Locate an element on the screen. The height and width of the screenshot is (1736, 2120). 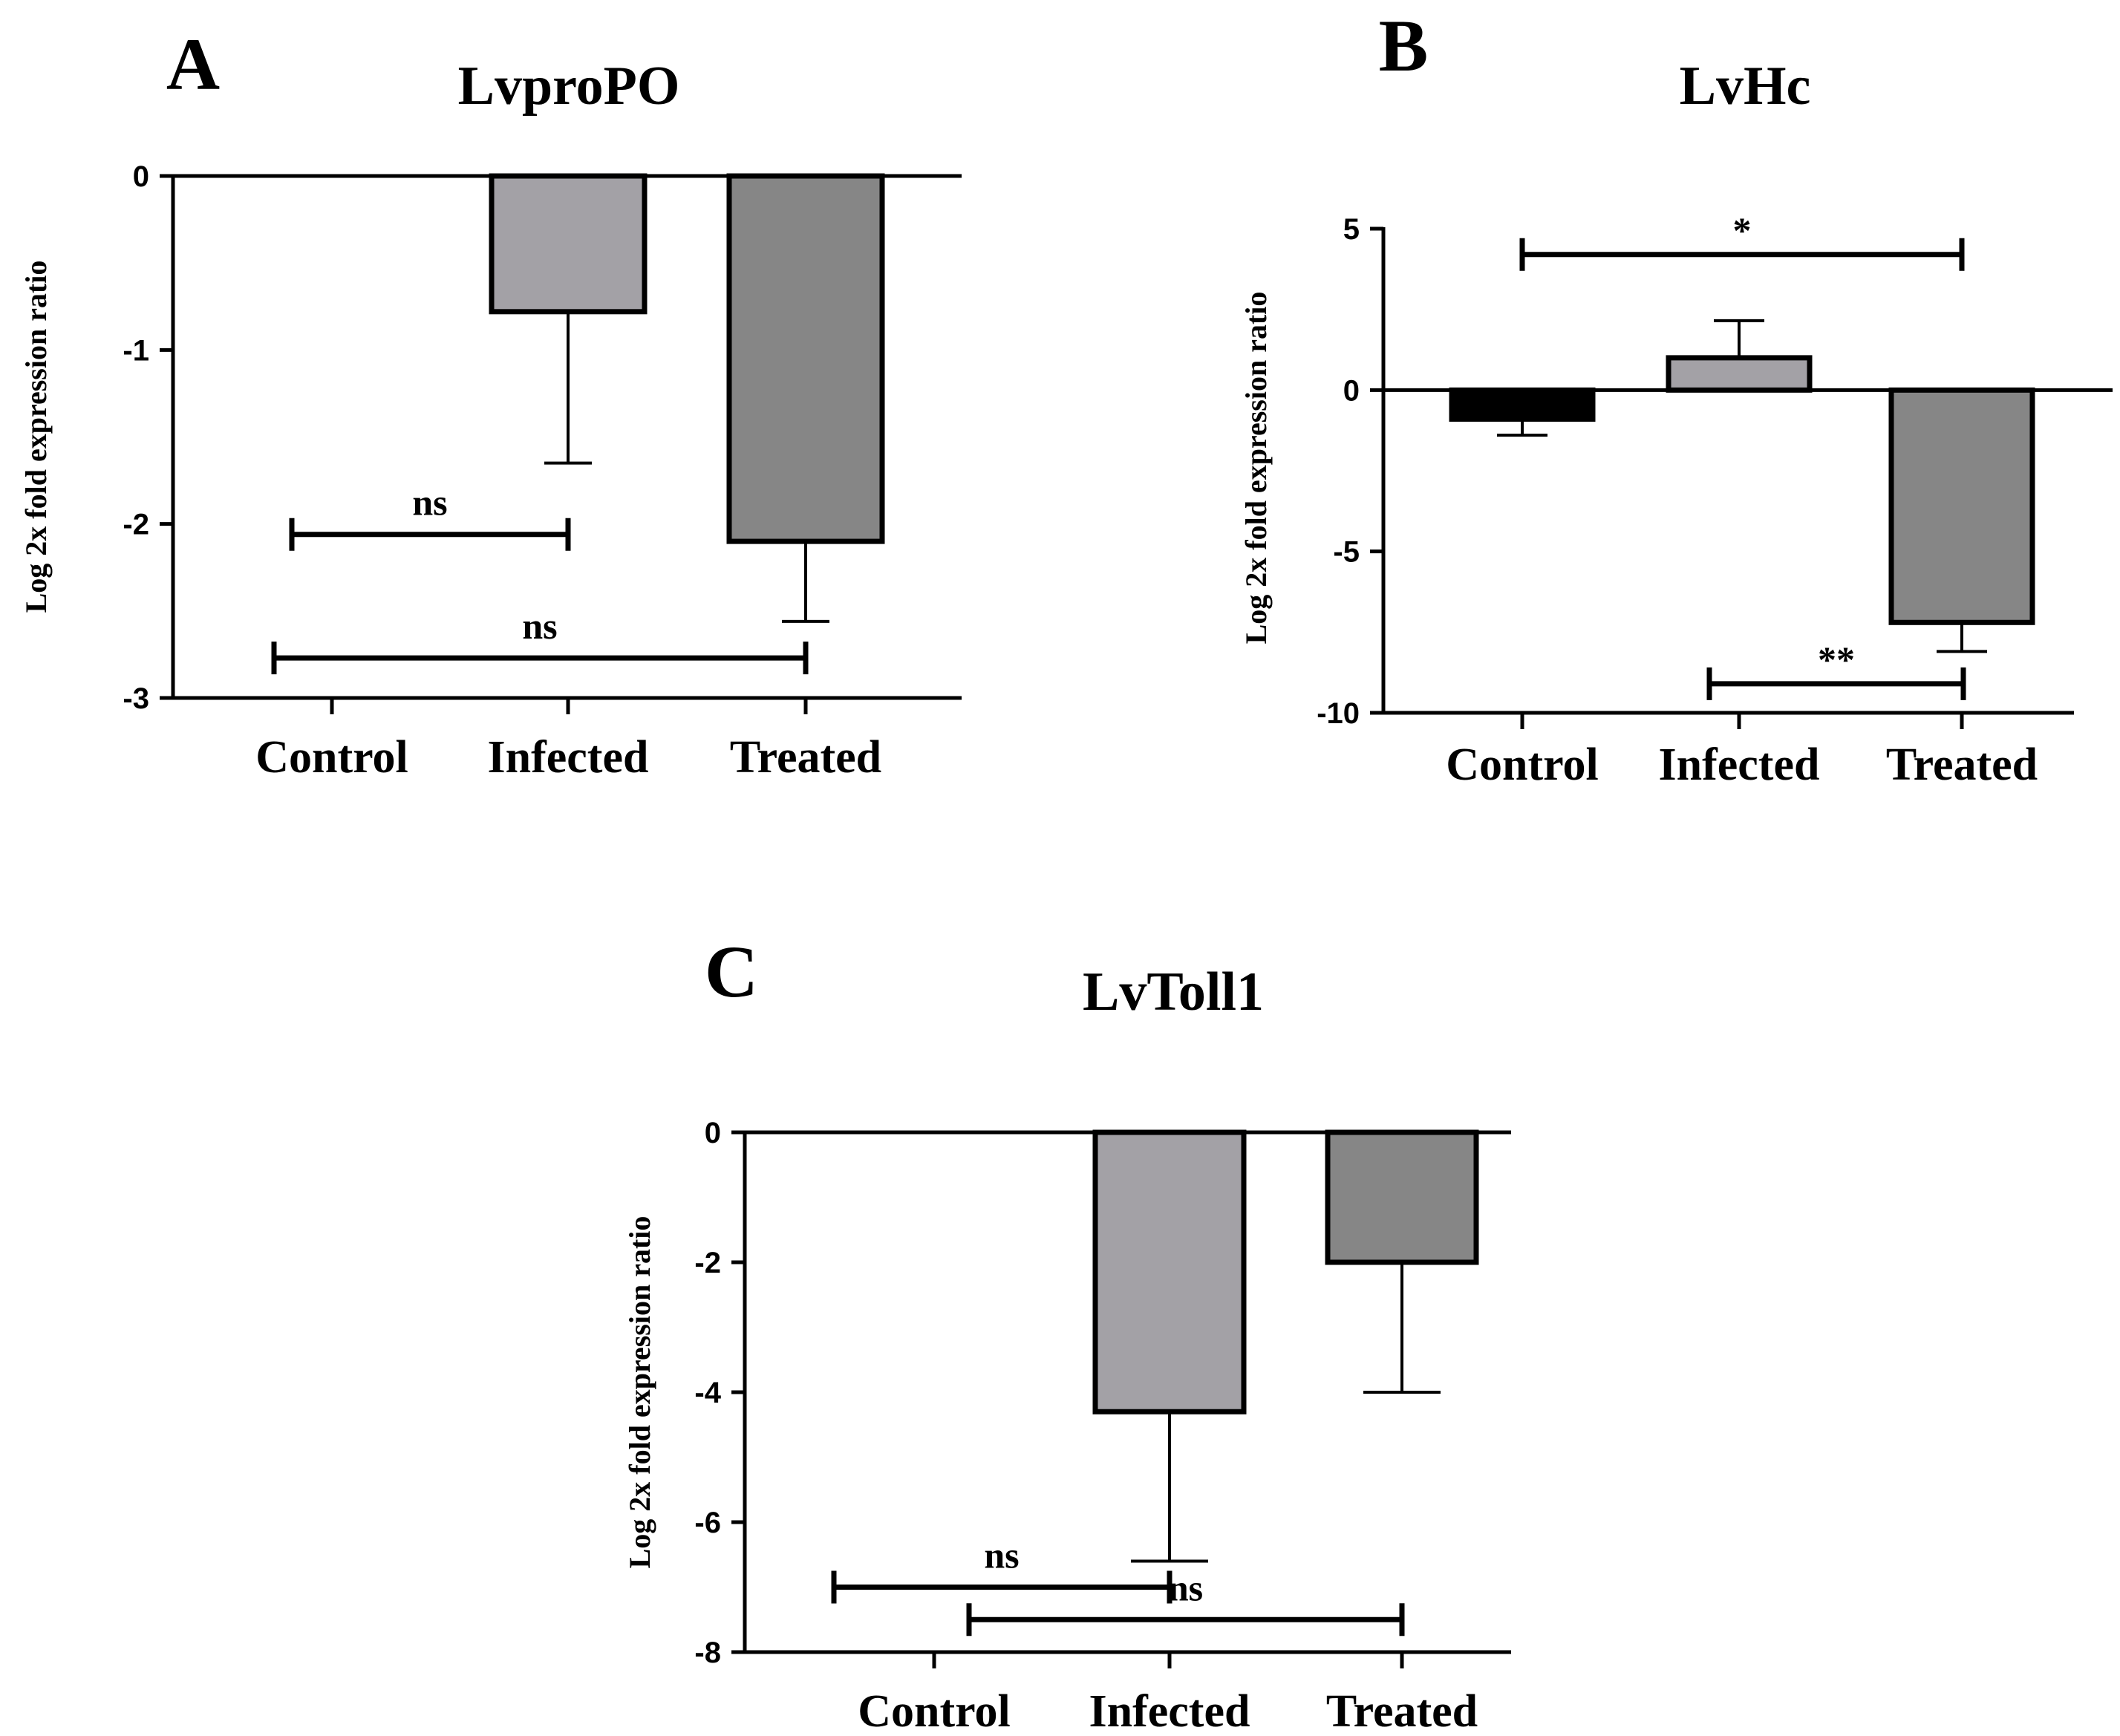
significance-label: * is located at coordinates (1742, 230).